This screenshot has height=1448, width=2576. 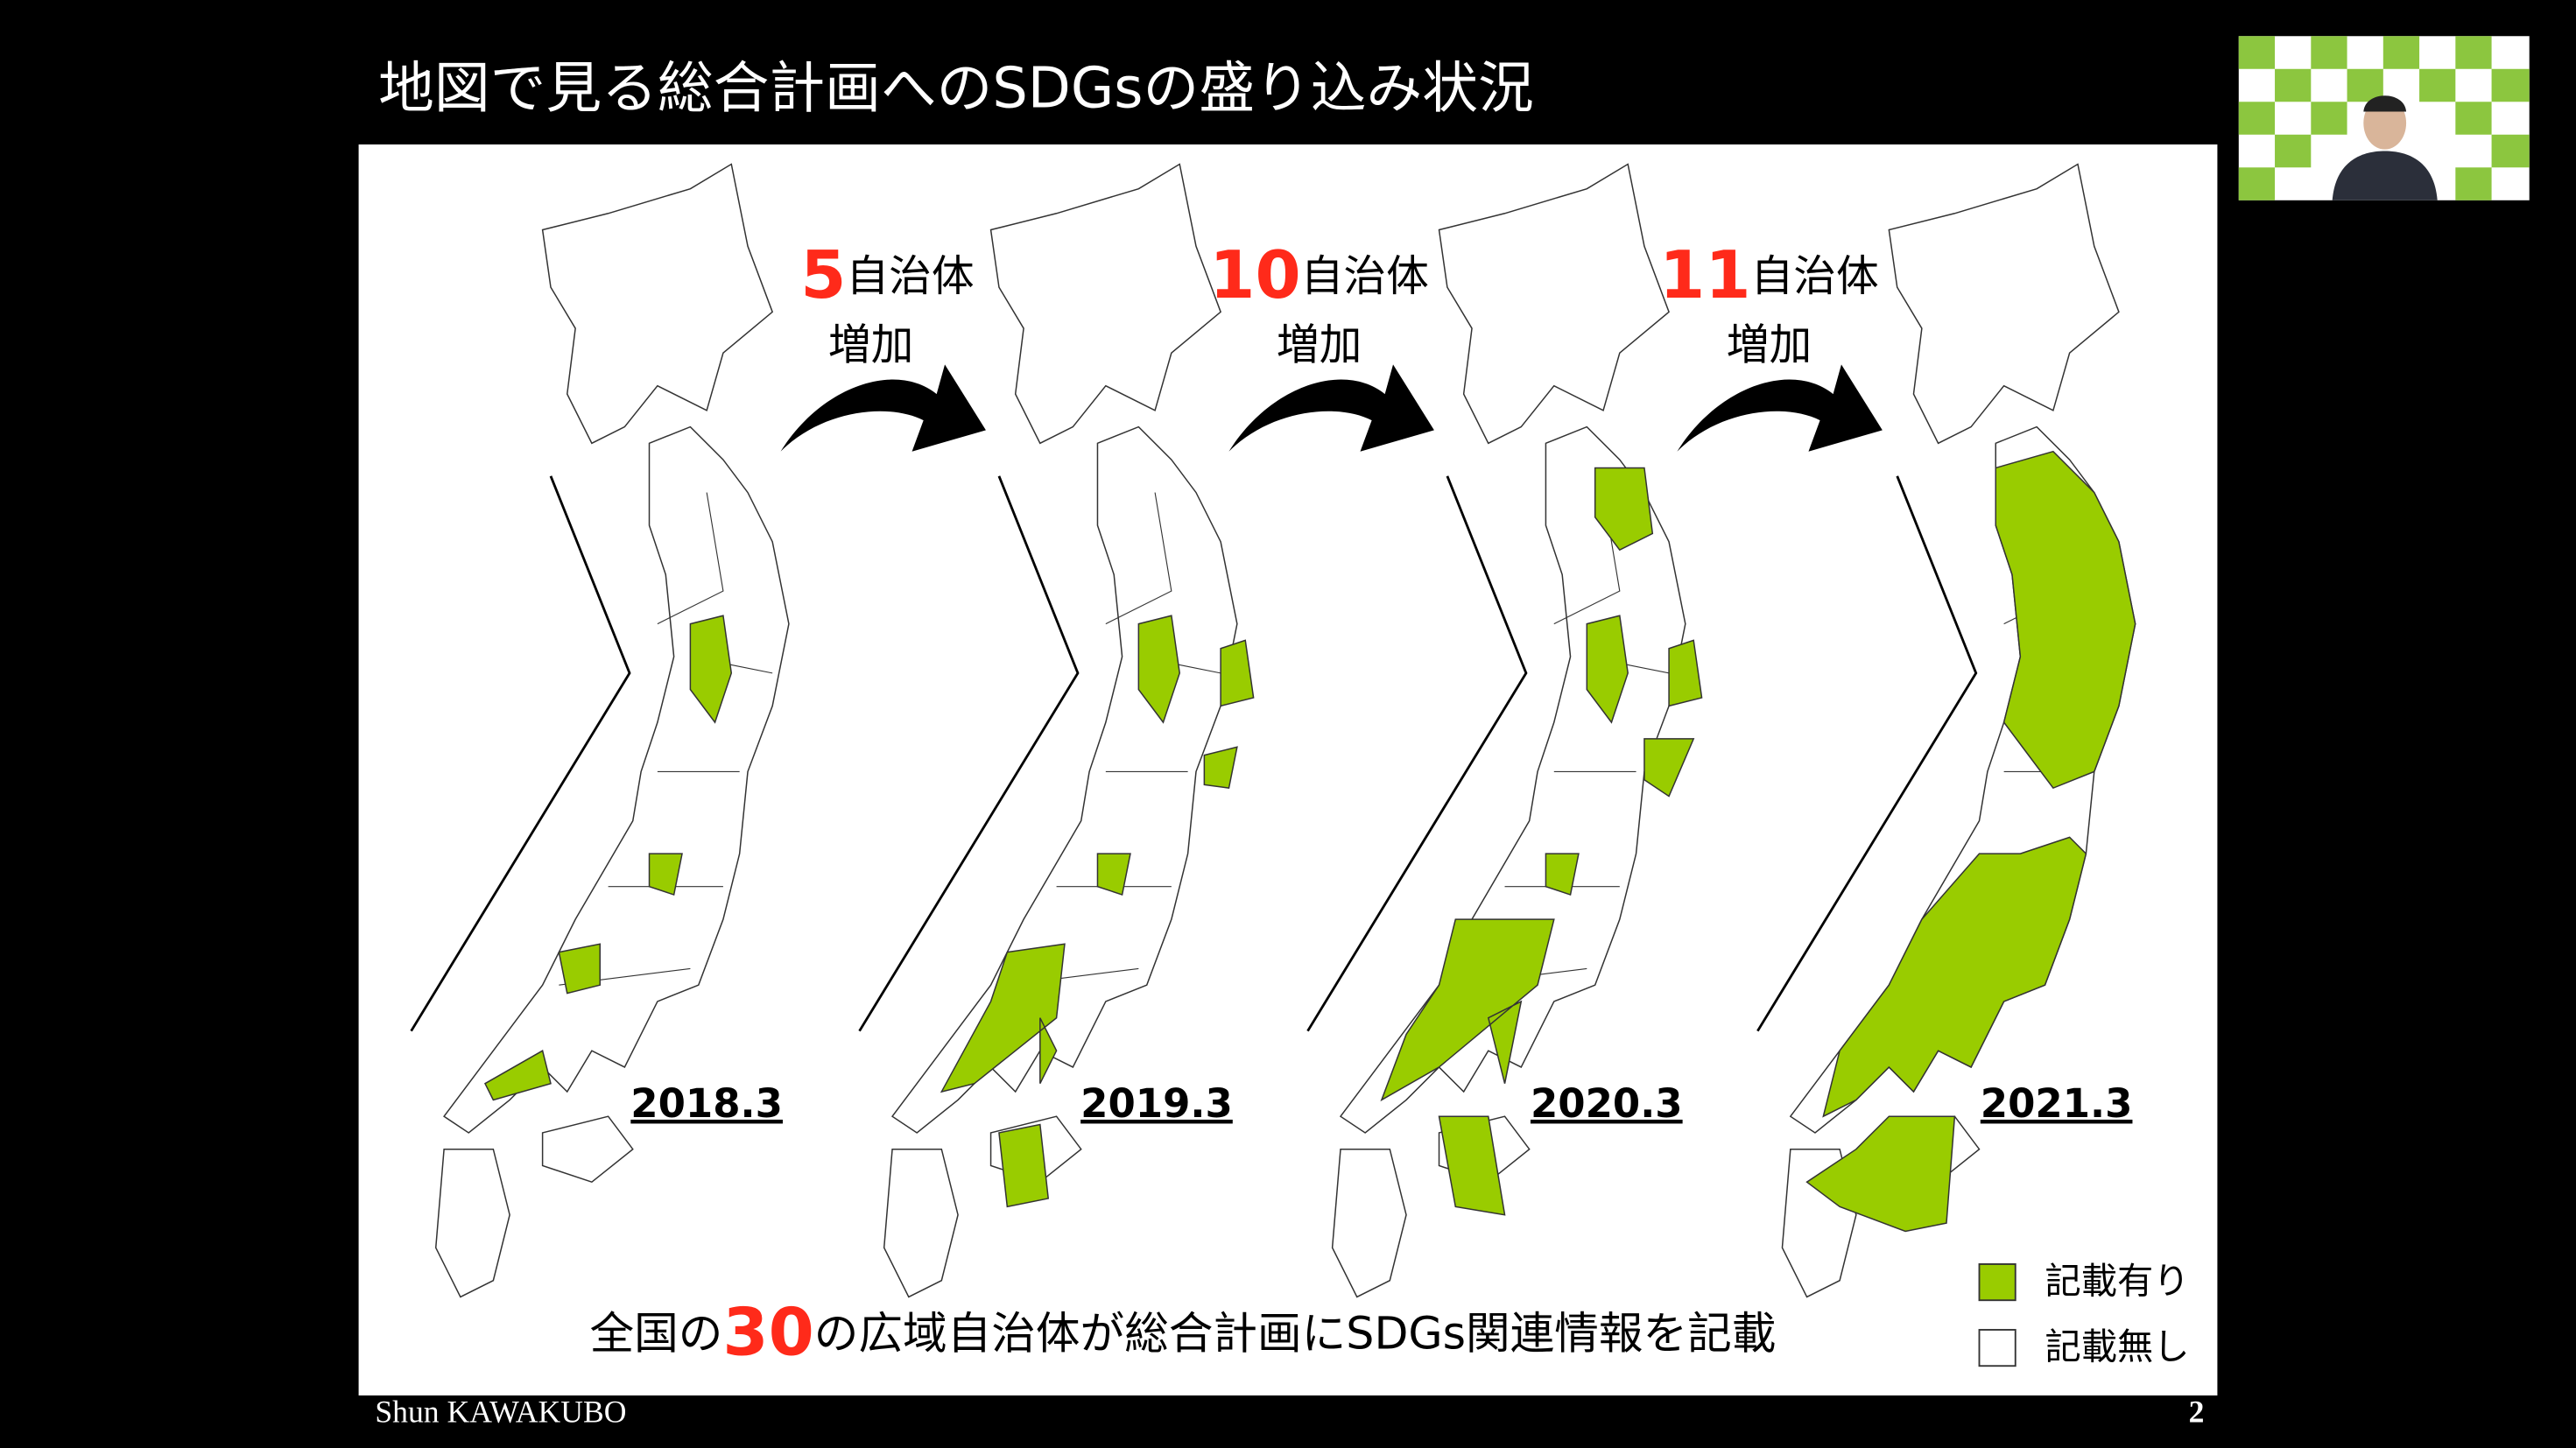 What do you see at coordinates (1381, 1103) in the screenshot?
I see `map-labels: 2018.3 2019.3 2020.3 2021.3` at bounding box center [1381, 1103].